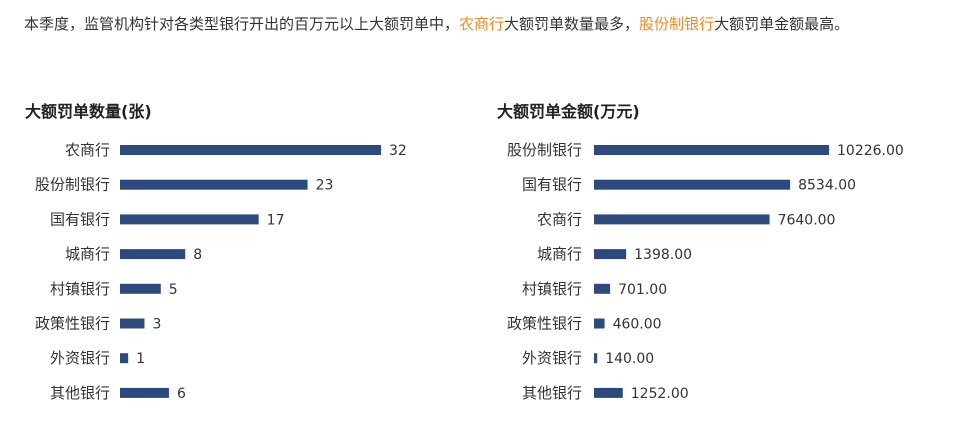 Image resolution: width=960 pixels, height=422 pixels. Describe the element at coordinates (482, 24) in the screenshot. I see `intro-highlight-rural-banks: 农商行` at that location.